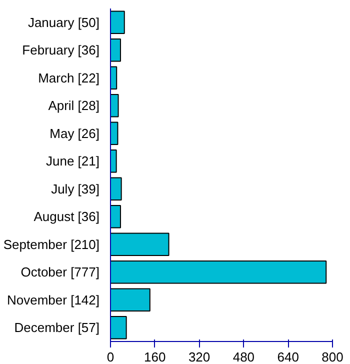 This screenshot has width=350, height=364. I want to click on y-tick-label: June [21], so click(73, 161).